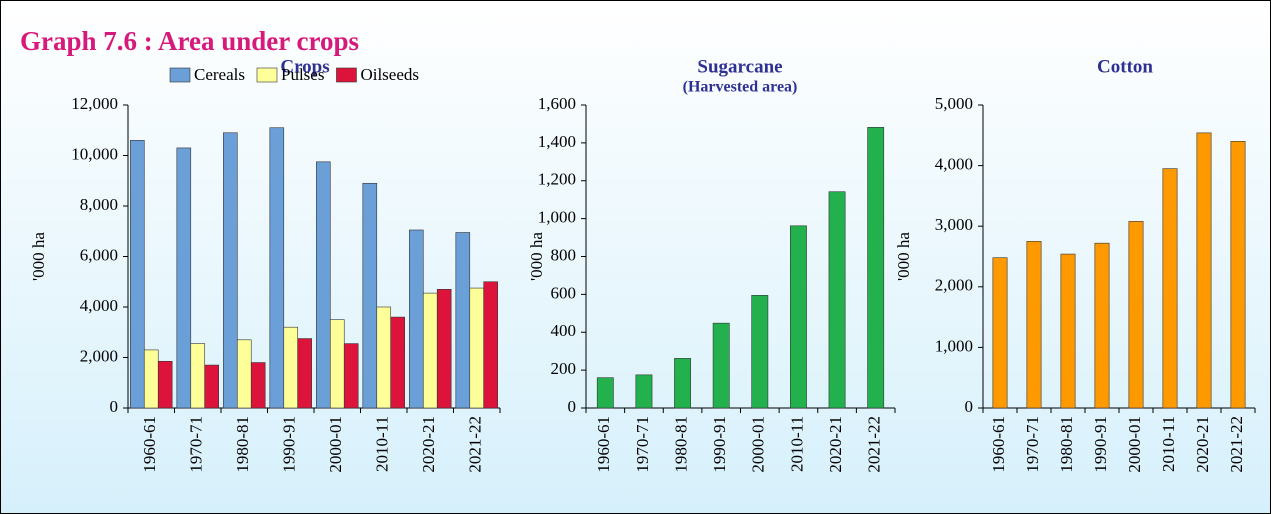  What do you see at coordinates (564, 254) in the screenshot?
I see `y-tick-label: 800` at bounding box center [564, 254].